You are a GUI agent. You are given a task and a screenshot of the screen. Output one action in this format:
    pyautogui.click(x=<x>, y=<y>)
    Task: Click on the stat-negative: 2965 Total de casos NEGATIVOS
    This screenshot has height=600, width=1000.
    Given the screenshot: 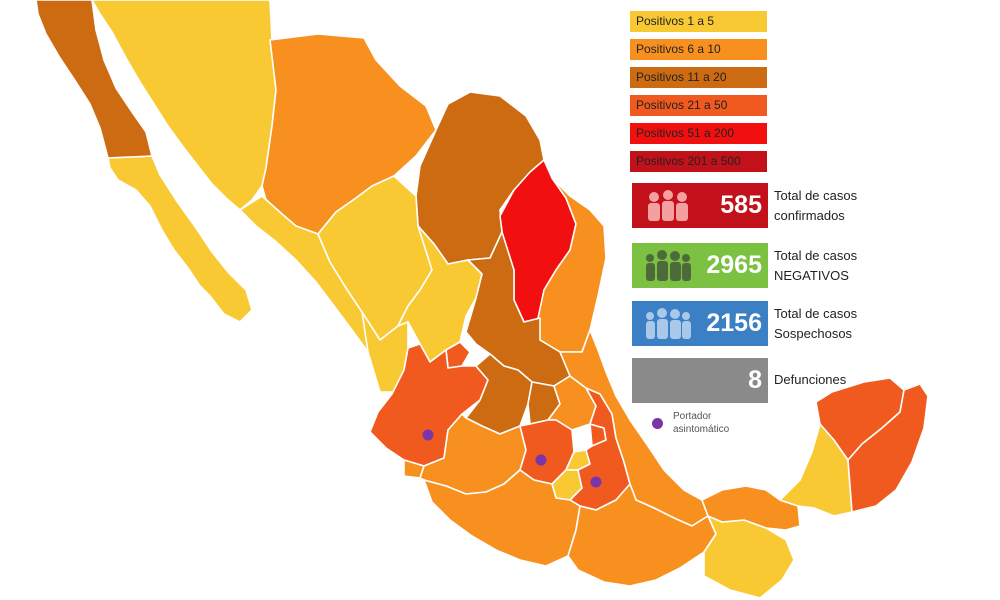 What is the action you would take?
    pyautogui.click(x=744, y=265)
    